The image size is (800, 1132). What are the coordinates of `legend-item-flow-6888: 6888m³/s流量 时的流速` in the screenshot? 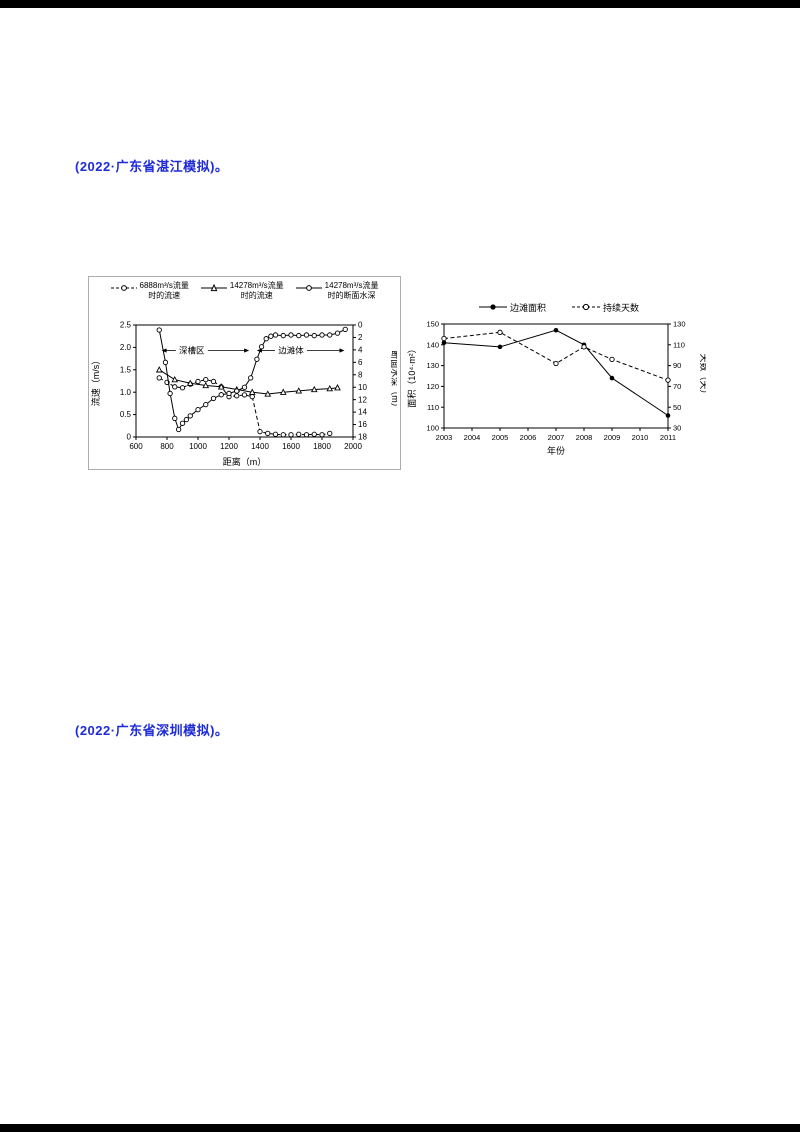 It's located at (149, 290).